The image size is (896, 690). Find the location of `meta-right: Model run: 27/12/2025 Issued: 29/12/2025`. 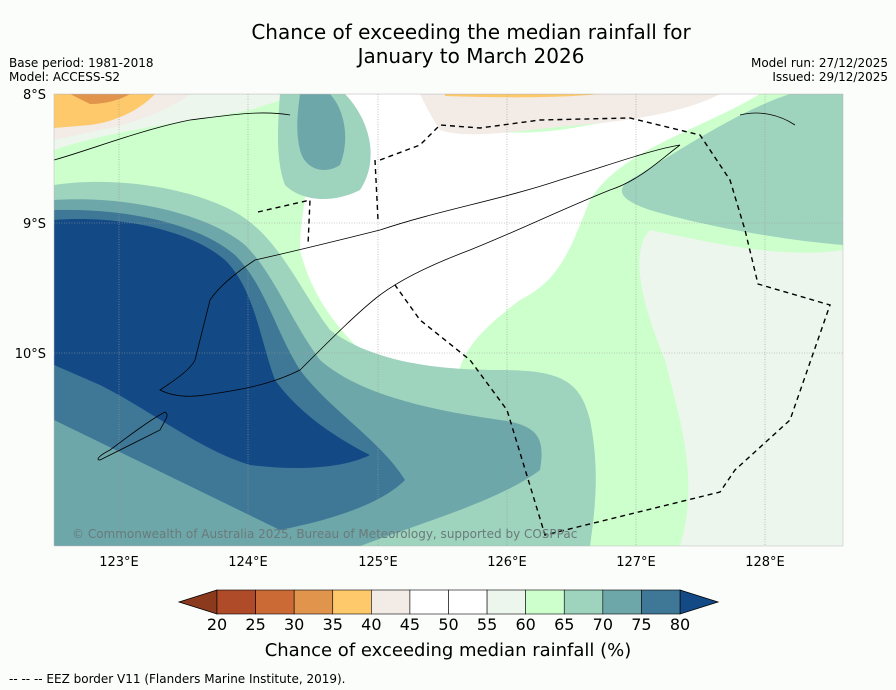

meta-right: Model run: 27/12/2025 Issued: 29/12/2025 is located at coordinates (819, 70).